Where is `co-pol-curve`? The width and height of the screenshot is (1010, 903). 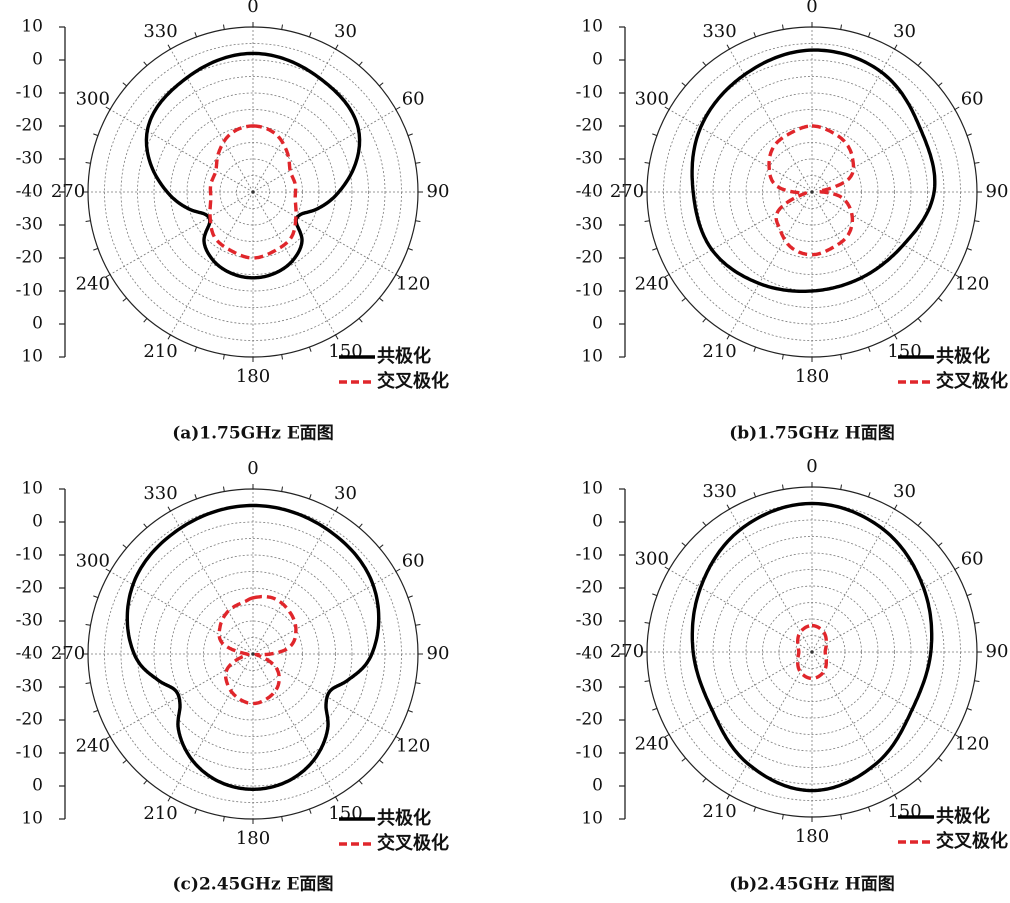 co-pol-curve is located at coordinates (813, 170).